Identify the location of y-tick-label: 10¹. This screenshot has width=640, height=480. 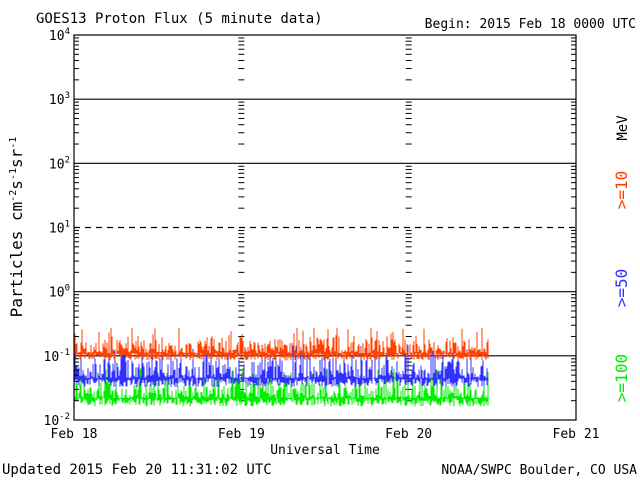
(59, 228).